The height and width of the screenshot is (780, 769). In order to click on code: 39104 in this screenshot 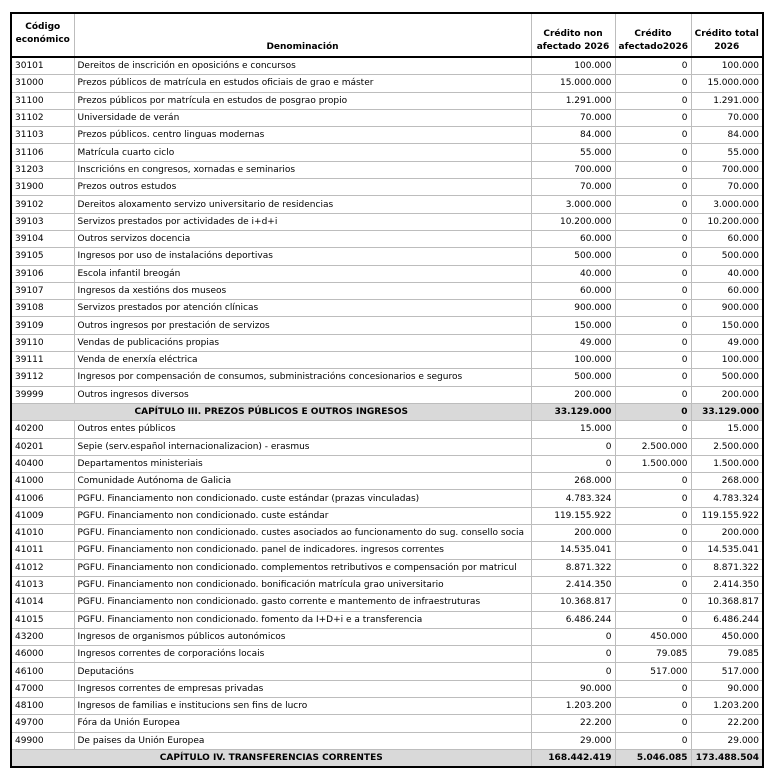, I will do `click(42, 239)`.